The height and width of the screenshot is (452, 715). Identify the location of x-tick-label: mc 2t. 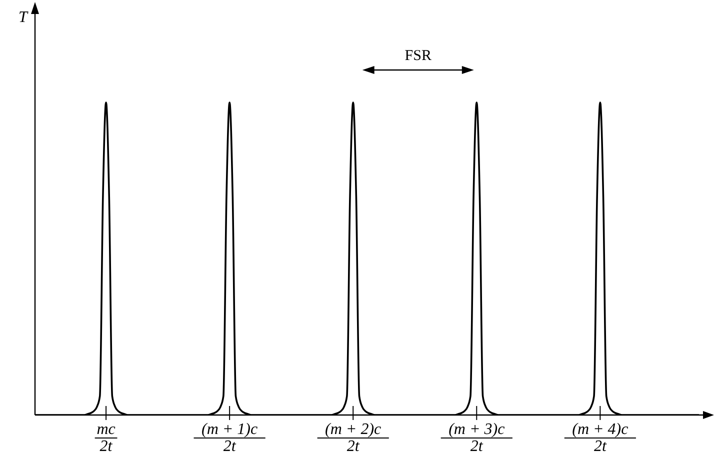
(106, 436).